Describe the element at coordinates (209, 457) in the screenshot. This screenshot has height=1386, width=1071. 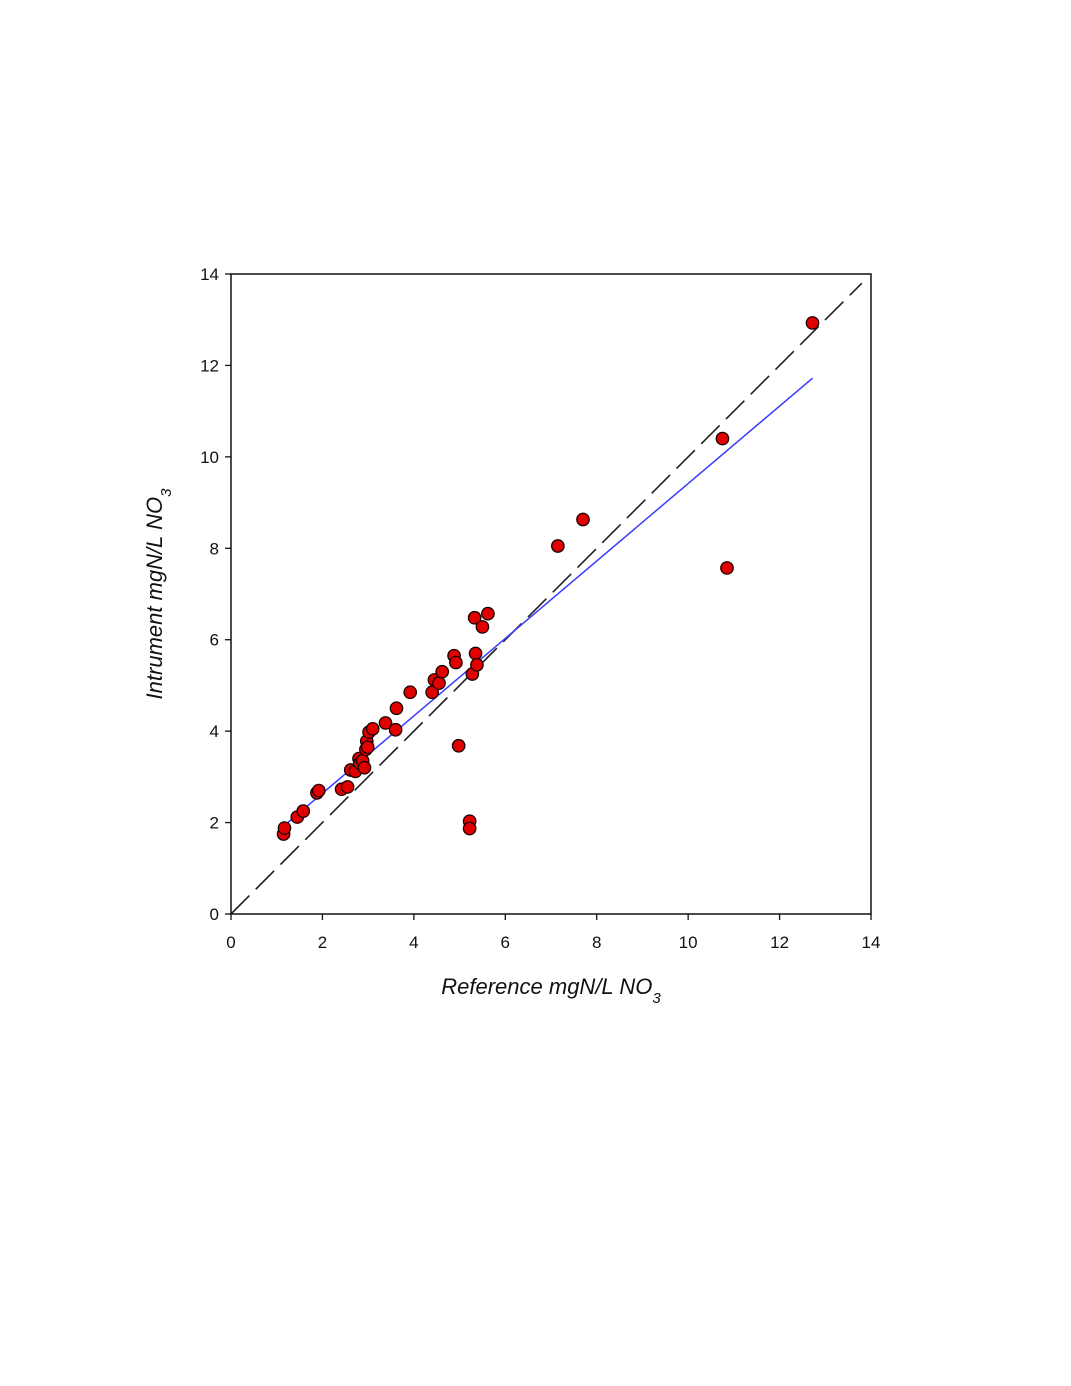
I see `y-tick-label: 10` at that location.